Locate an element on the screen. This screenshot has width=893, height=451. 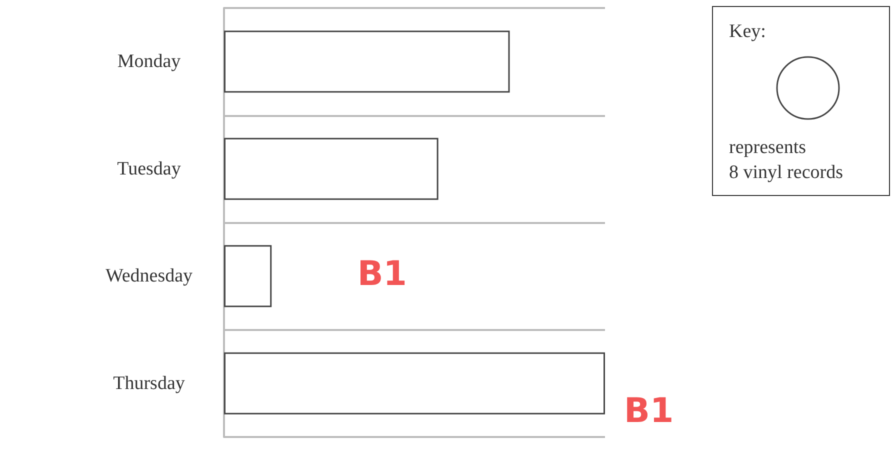
text: Key: is located at coordinates (747, 32).